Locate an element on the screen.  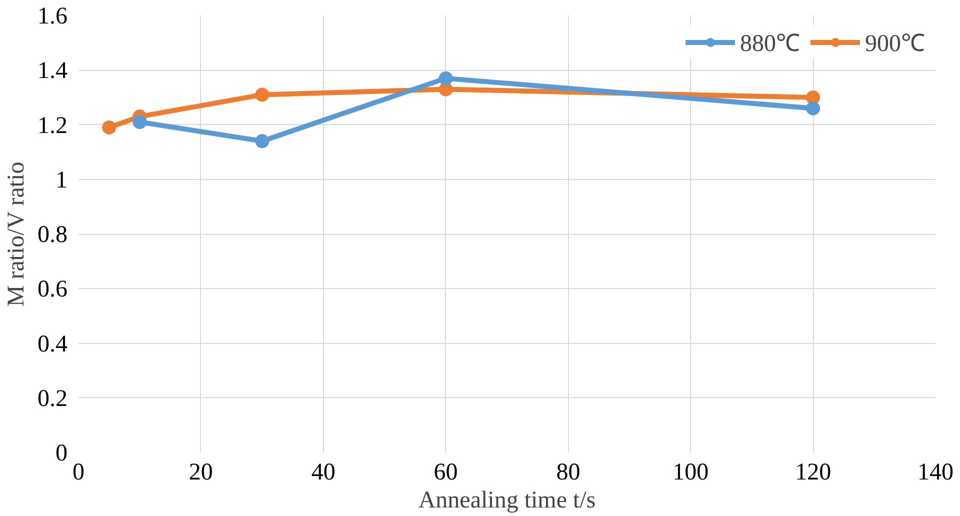
y-axis-title: M ratio/V ratio is located at coordinates (17, 234).